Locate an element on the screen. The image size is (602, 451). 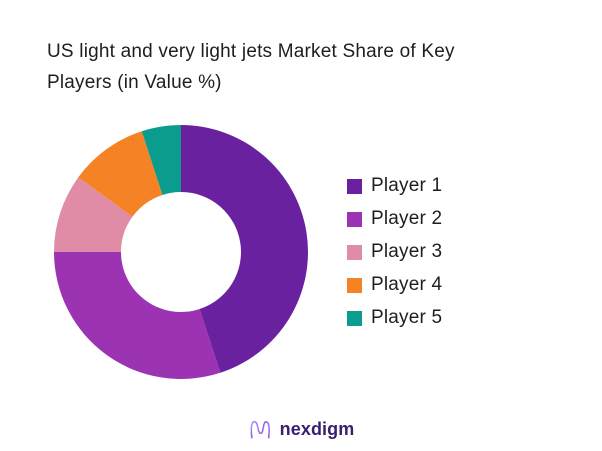
legend-item-player-1: Player 1 is located at coordinates (394, 186).